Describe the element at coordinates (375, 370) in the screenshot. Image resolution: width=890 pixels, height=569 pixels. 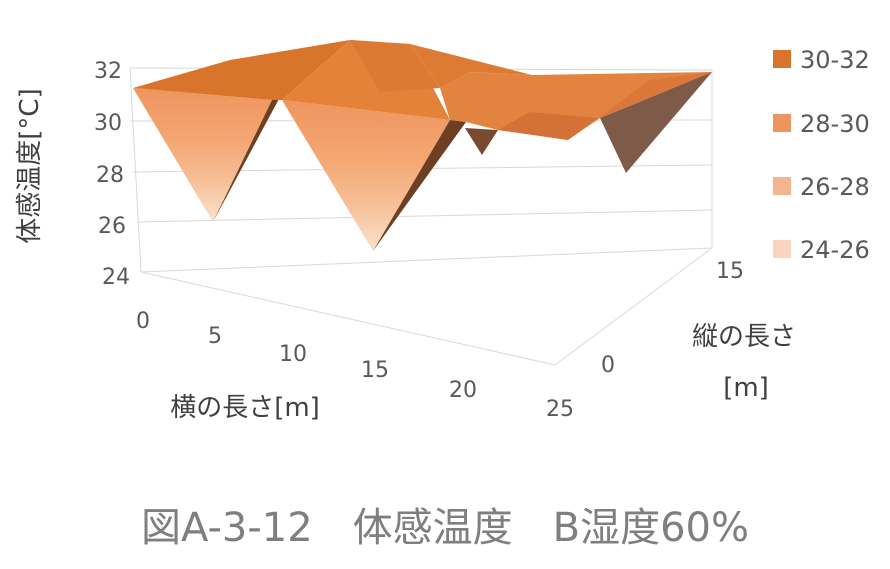
I see `x-tick-label: 15` at that location.